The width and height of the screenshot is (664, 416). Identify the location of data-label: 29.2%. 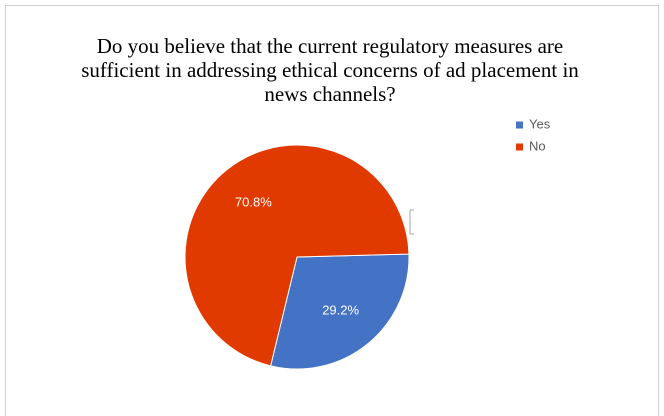
(340, 309).